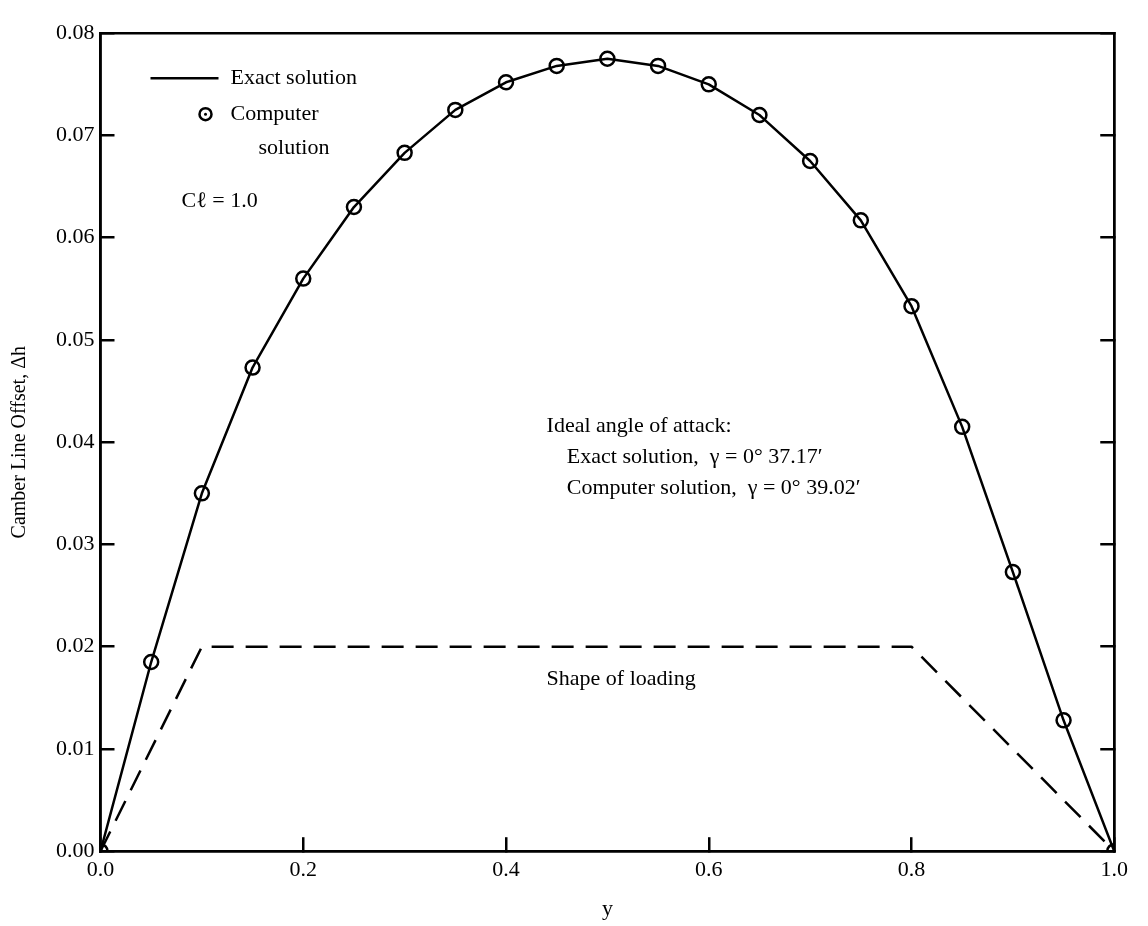 This screenshot has height=926, width=1148. Describe the element at coordinates (911, 869) in the screenshot. I see `x-tick-label: 0.8` at that location.